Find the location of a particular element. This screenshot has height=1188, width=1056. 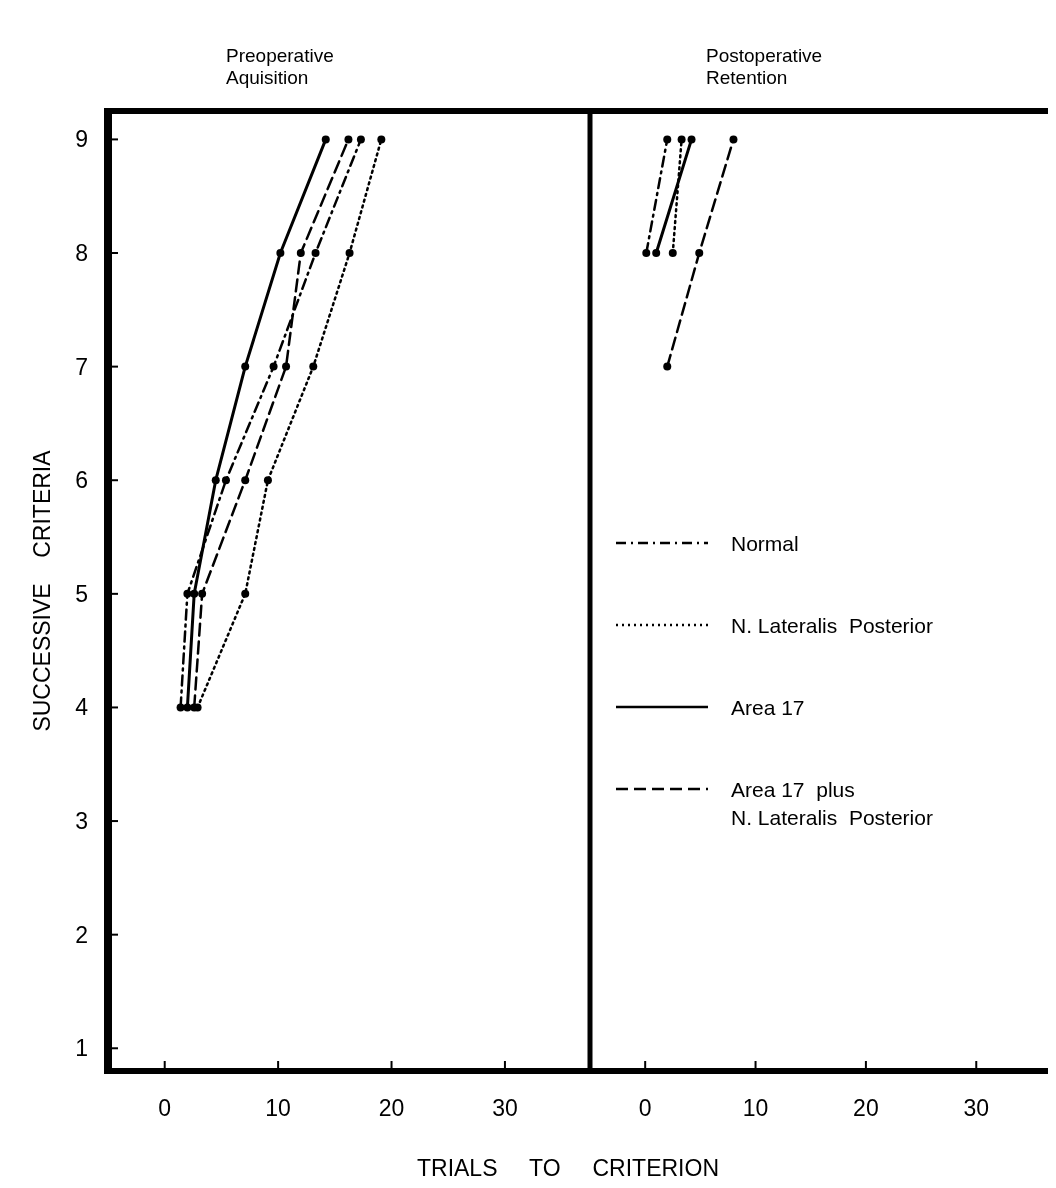

y-tick-label: 4 is located at coordinates (82, 707).